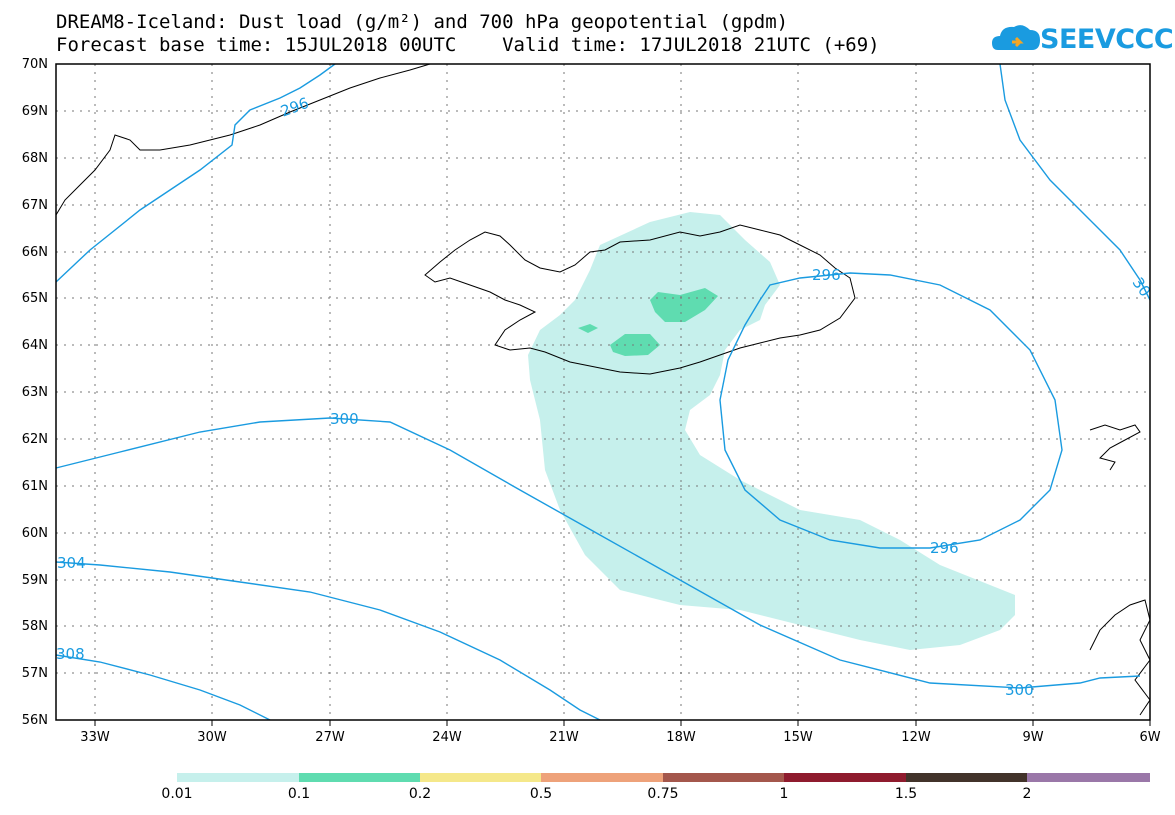 The image size is (1175, 815). What do you see at coordinates (784, 794) in the screenshot?
I see `colorbar-label: 1` at bounding box center [784, 794].